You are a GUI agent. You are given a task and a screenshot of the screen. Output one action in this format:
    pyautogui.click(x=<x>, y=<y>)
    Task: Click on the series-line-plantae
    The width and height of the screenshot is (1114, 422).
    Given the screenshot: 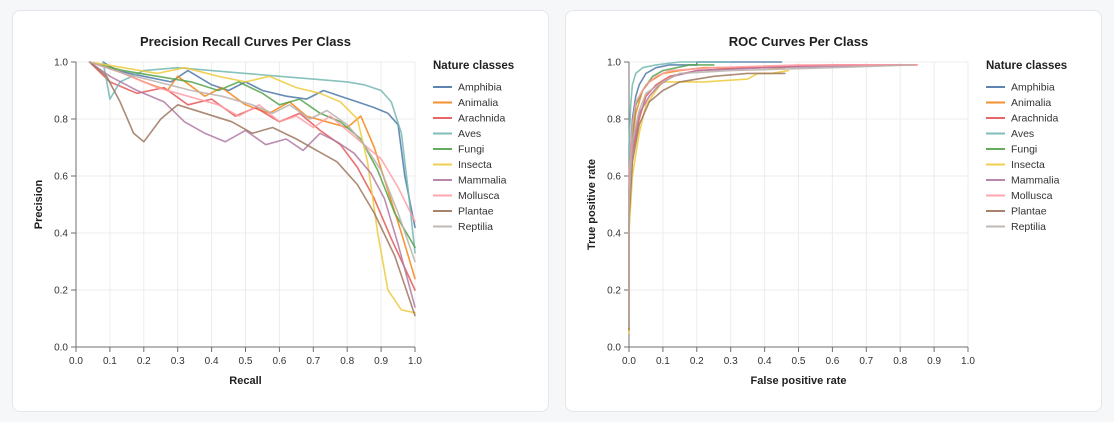 What is the action you would take?
    pyautogui.click(x=707, y=201)
    